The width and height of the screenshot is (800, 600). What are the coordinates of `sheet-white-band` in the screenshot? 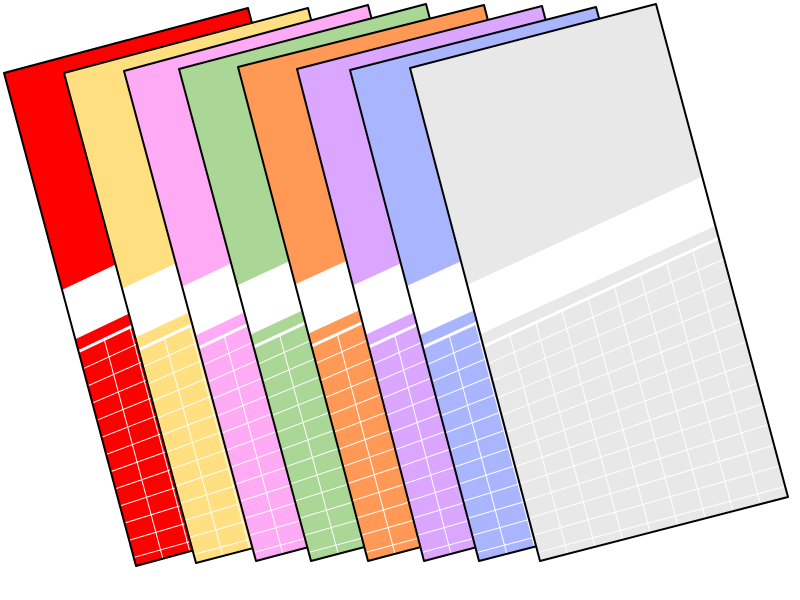 It's located at (591, 255).